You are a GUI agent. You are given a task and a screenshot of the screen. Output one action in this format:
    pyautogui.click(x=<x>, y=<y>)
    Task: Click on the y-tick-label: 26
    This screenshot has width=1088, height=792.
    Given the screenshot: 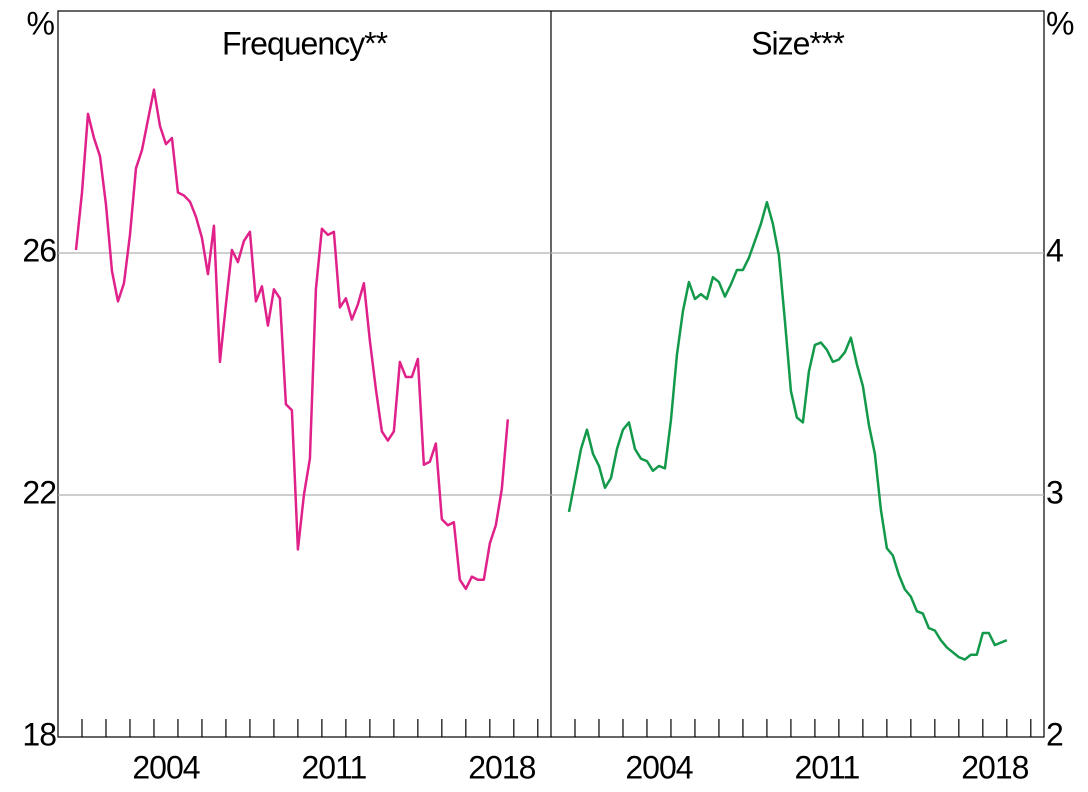 What is the action you would take?
    pyautogui.click(x=39, y=250)
    